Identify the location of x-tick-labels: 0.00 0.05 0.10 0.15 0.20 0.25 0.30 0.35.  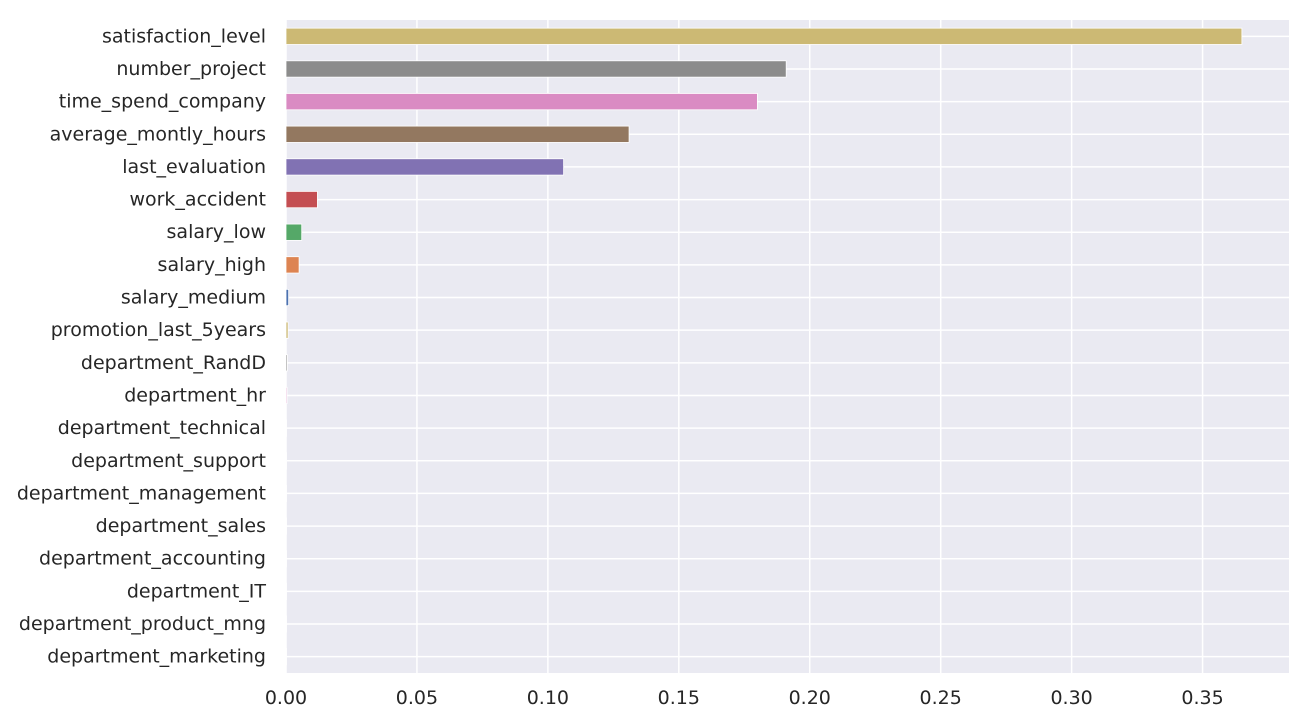
(744, 698).